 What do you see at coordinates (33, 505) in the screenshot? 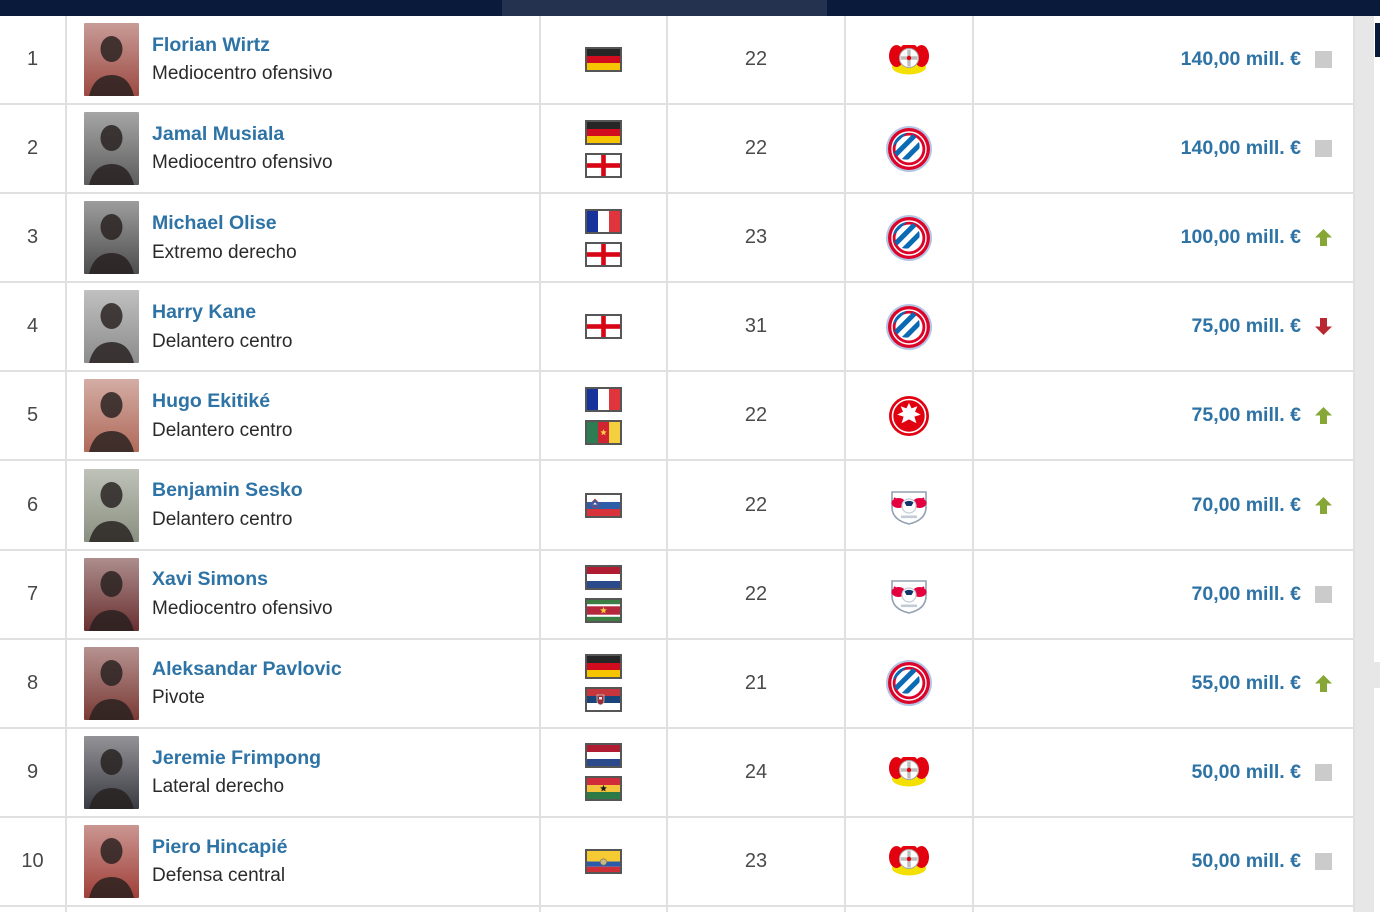
I see `rank-cell: 6` at bounding box center [33, 505].